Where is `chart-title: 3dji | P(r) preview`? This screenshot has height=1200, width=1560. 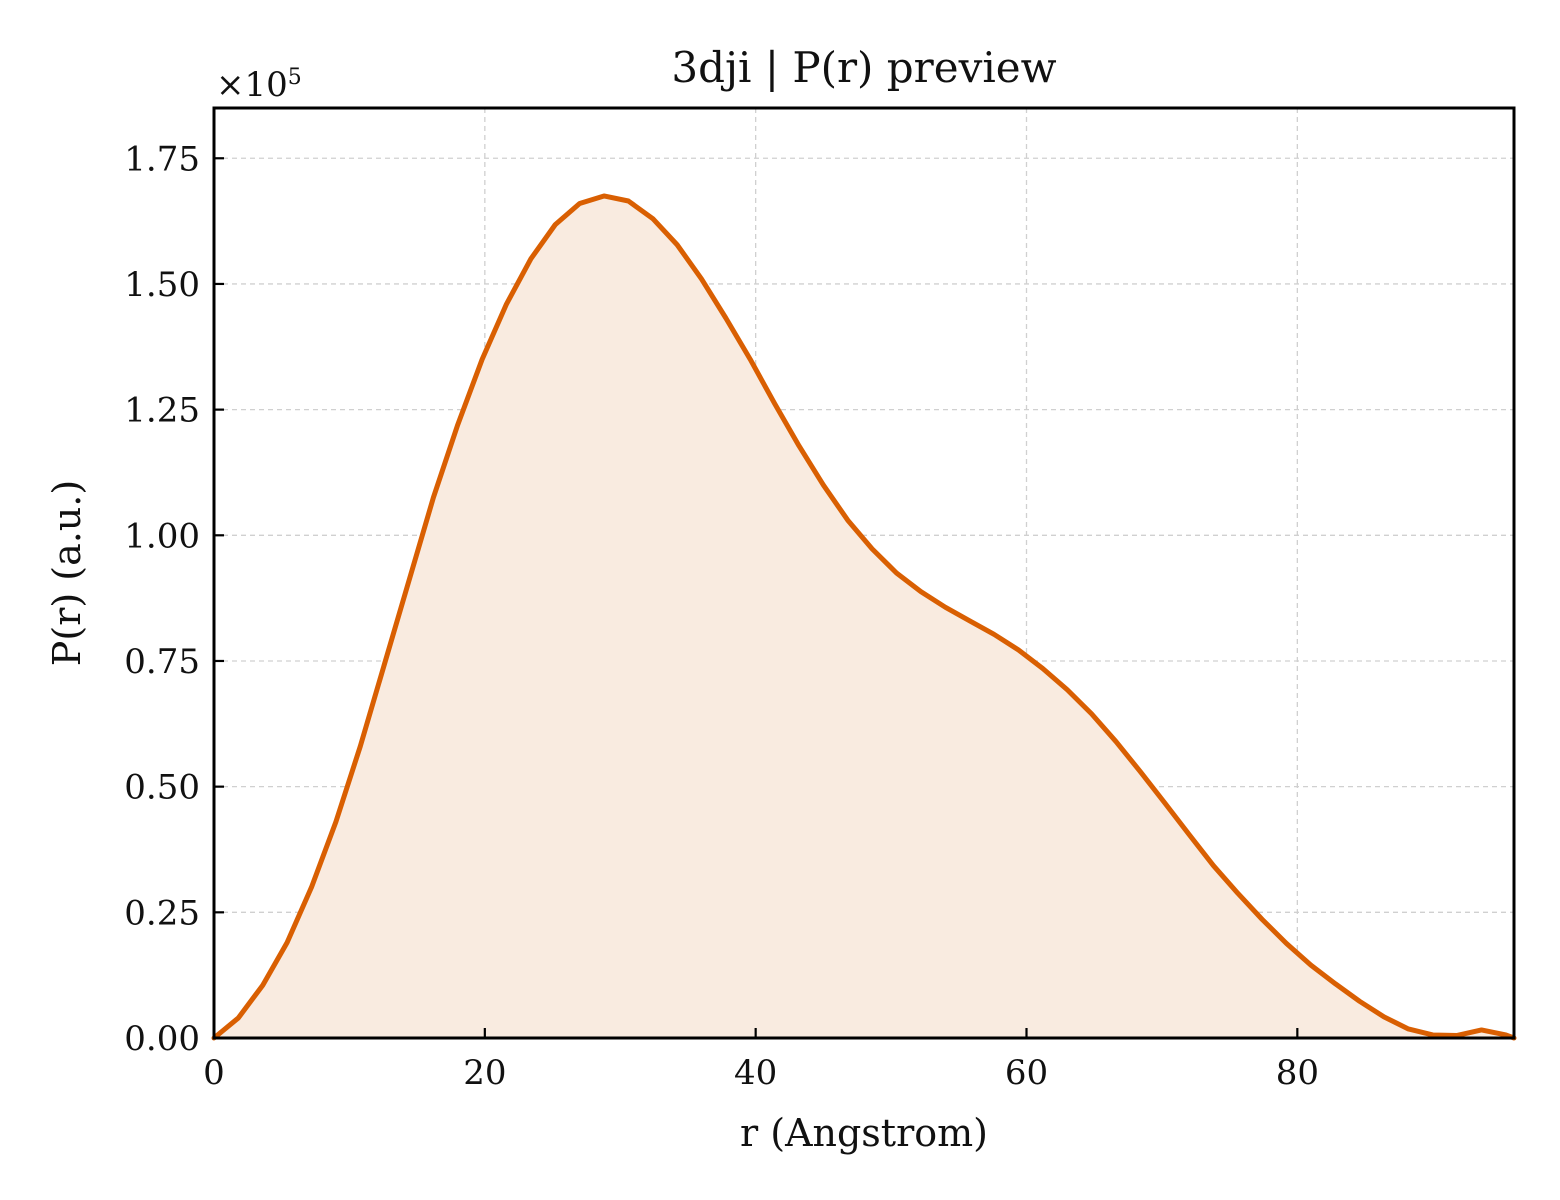 chart-title: 3dji | P(r) preview is located at coordinates (863, 67).